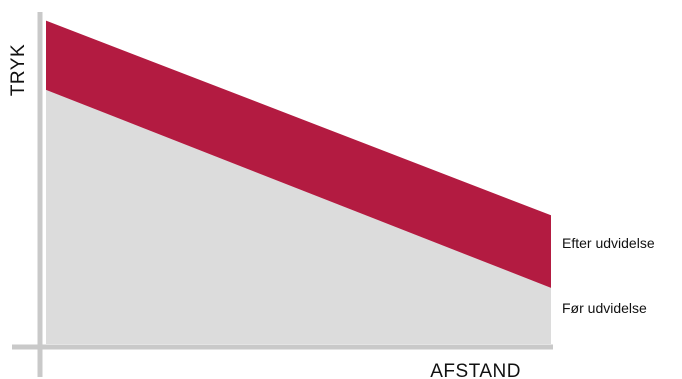 This screenshot has height=379, width=682. Describe the element at coordinates (18, 70) in the screenshot. I see `y-axis-label: TRYK` at that location.